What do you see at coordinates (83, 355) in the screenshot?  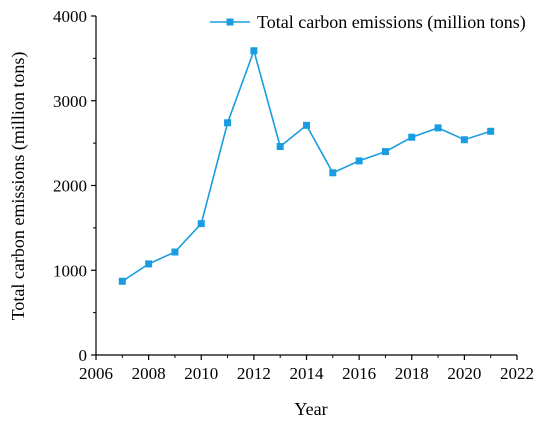 I see `y-tick-label: 0` at bounding box center [83, 355].